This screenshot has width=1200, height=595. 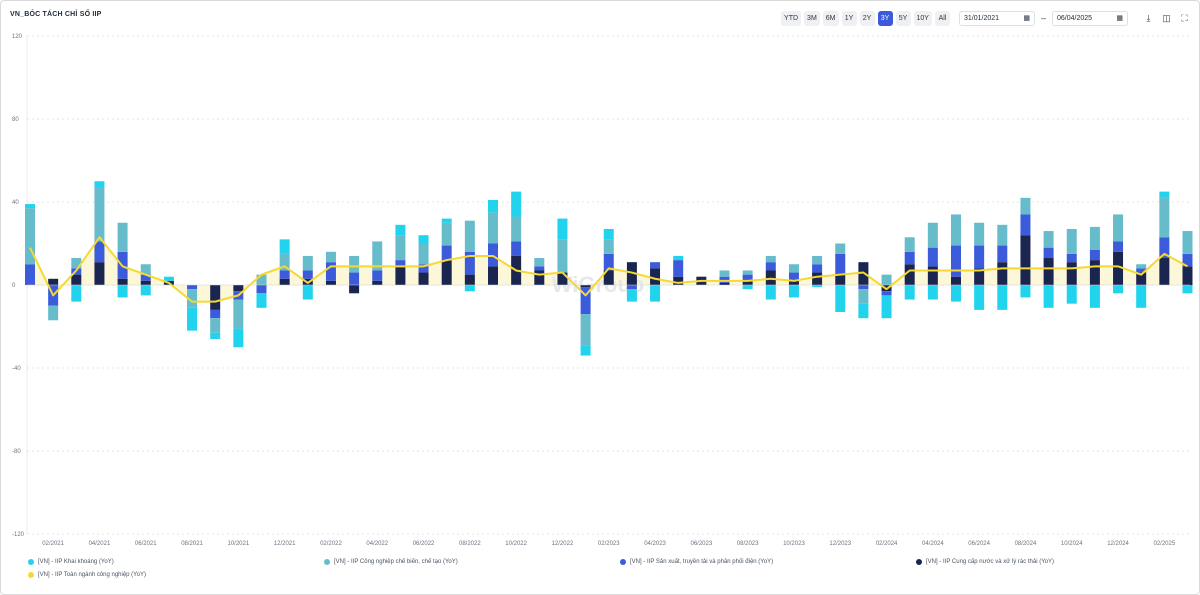 I want to click on x-tick-label: 06/2024, so click(x=979, y=544).